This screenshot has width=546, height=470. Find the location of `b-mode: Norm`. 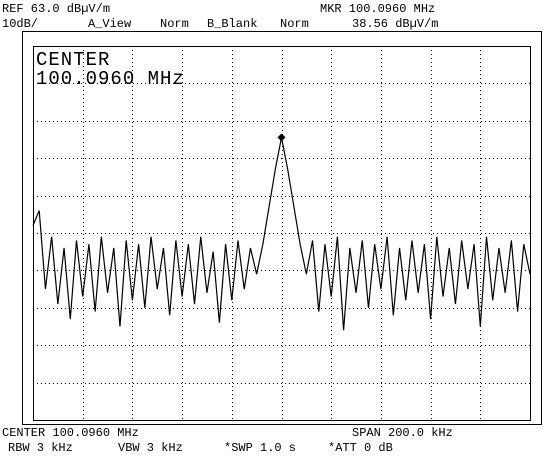

b-mode: Norm is located at coordinates (294, 24).